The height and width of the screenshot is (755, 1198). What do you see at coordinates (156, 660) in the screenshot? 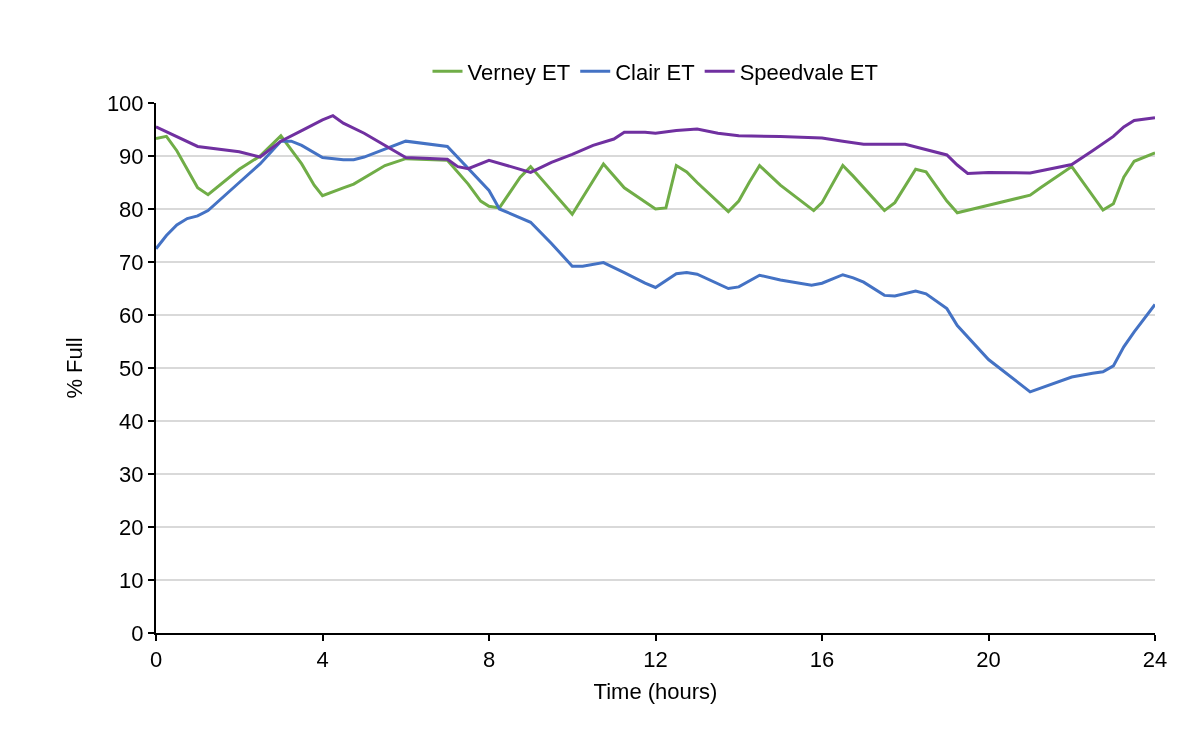
I see `x-tick-label: 0` at bounding box center [156, 660].